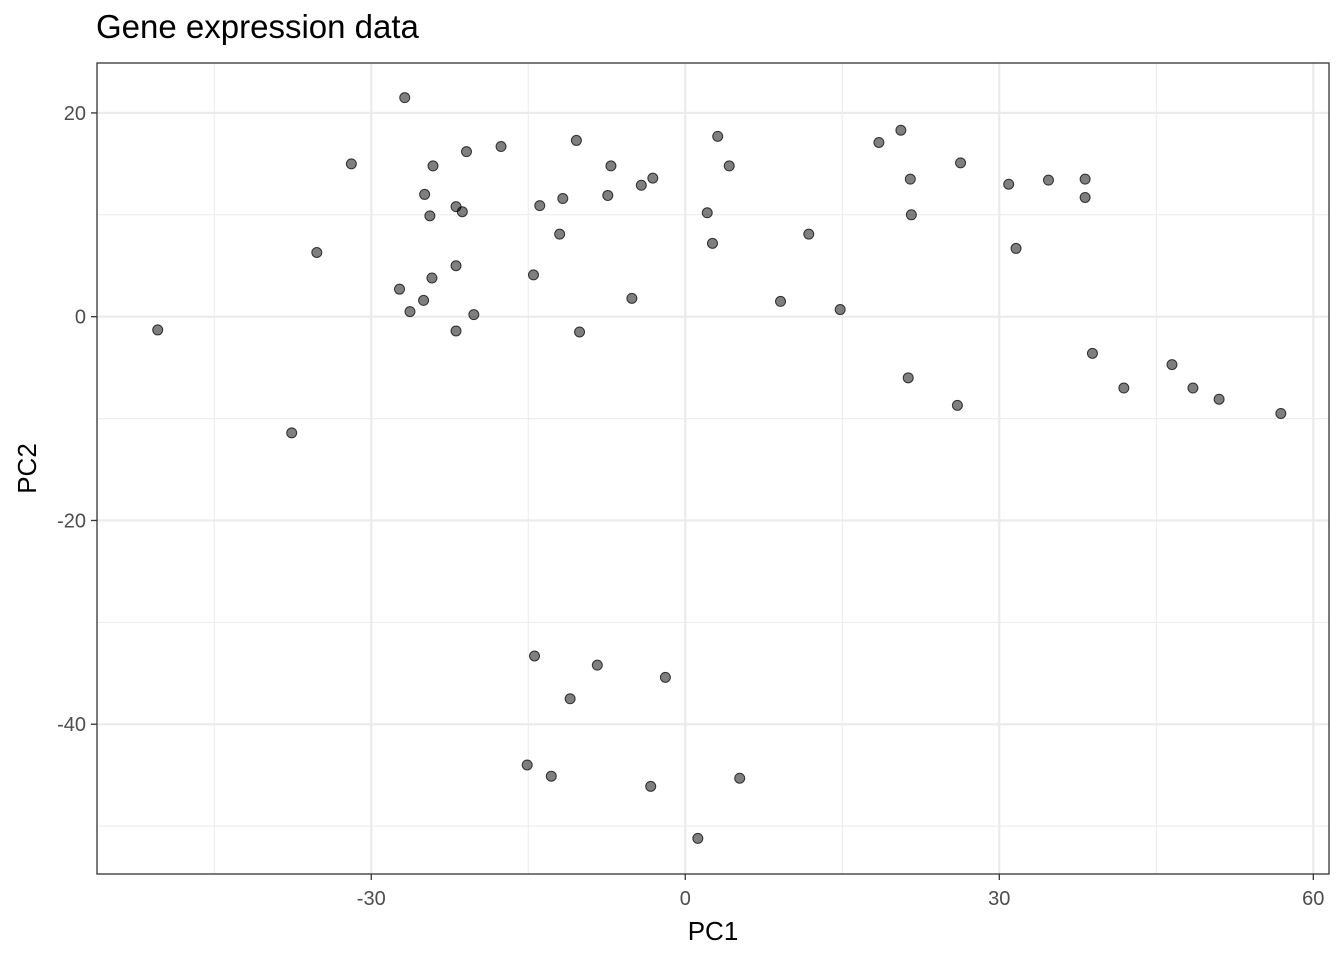 This screenshot has width=1344, height=960. What do you see at coordinates (27, 468) in the screenshot?
I see `y-axis-title: PC2` at bounding box center [27, 468].